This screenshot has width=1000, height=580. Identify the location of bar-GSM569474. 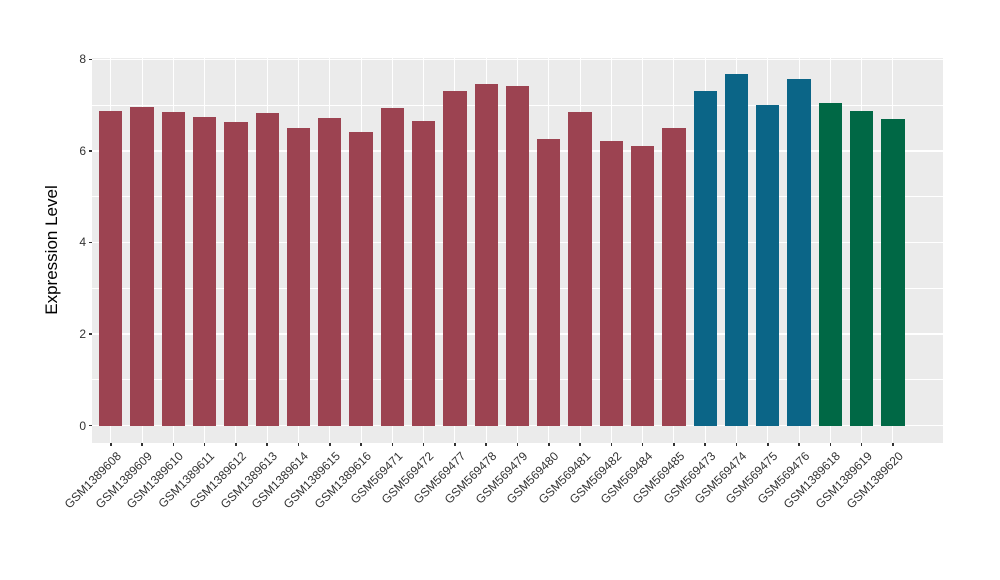
(736, 250).